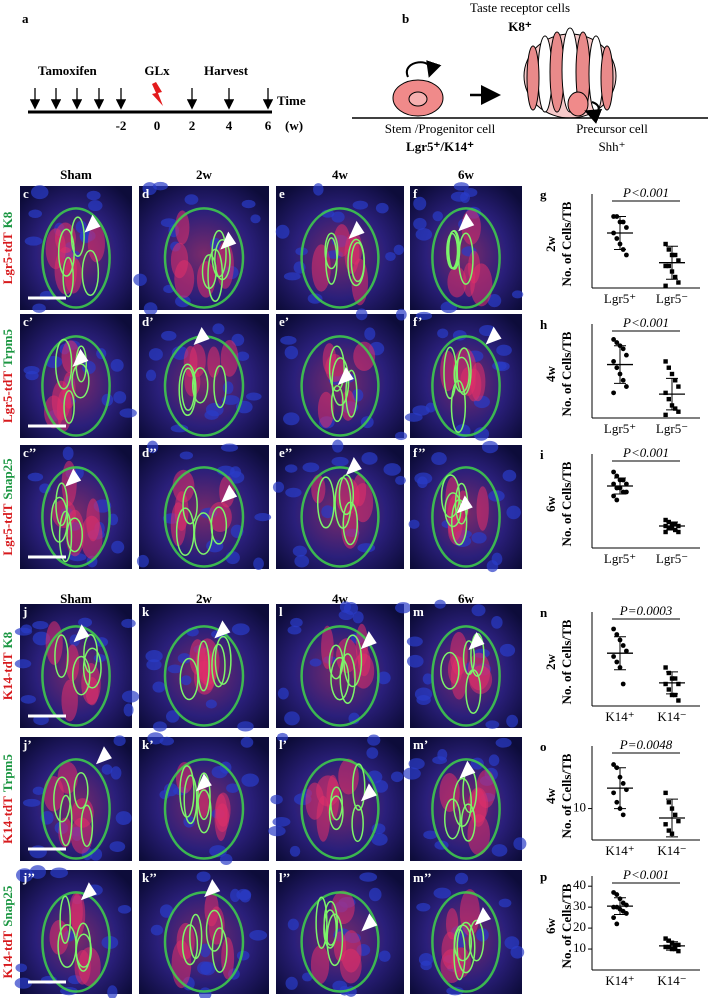  Describe the element at coordinates (268, 125) in the screenshot. I see `time-tick-label: 6` at that location.